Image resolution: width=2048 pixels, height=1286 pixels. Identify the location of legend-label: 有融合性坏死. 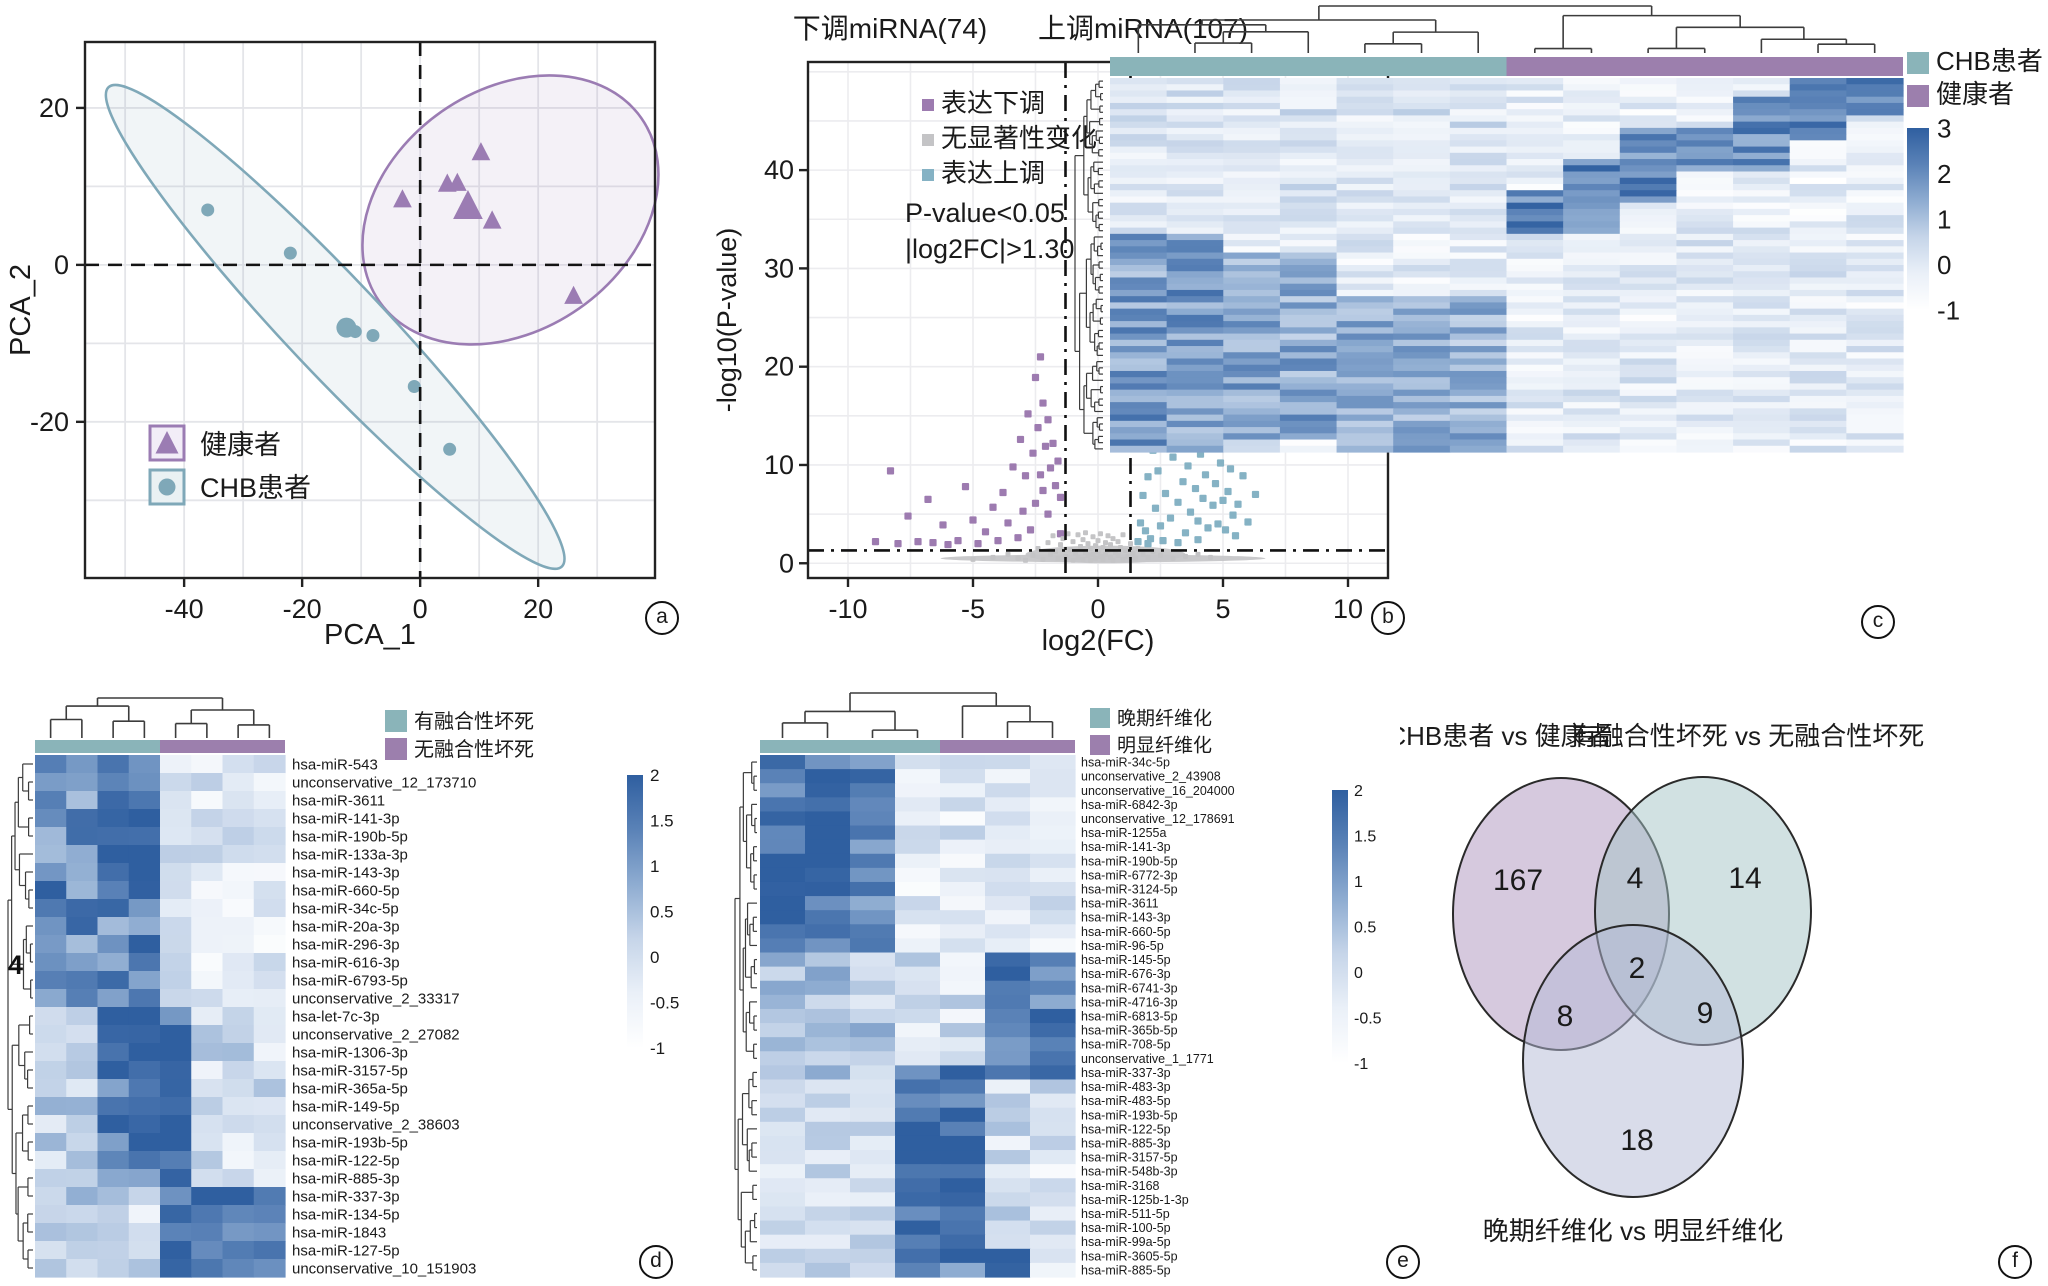
(474, 721).